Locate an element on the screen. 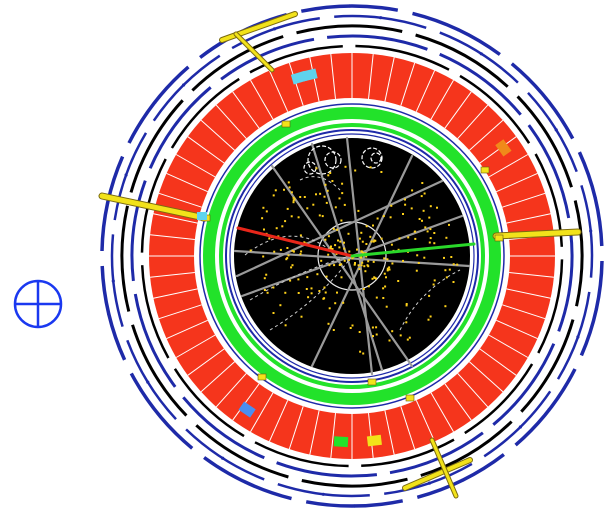  electron-track is located at coordinates (295, 242).